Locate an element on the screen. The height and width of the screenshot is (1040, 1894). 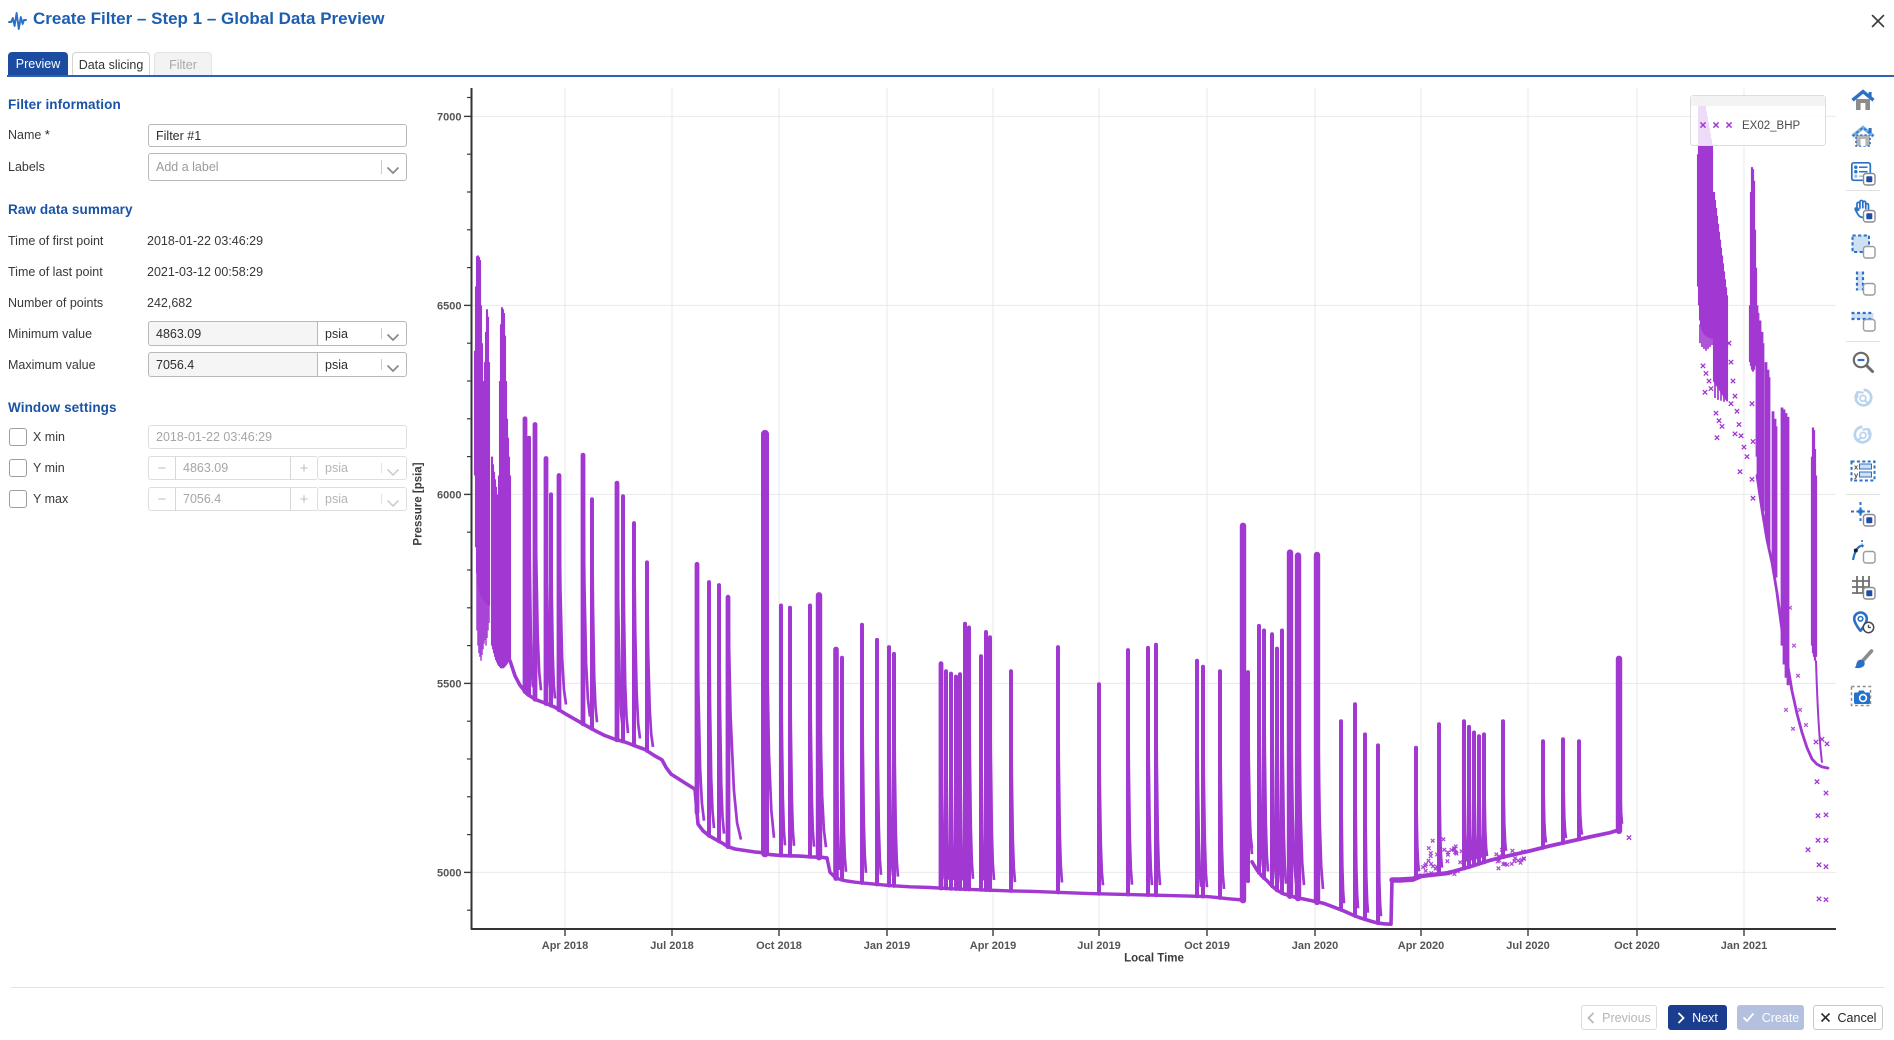
svg-text: Apr 2018 is located at coordinates (565, 946).